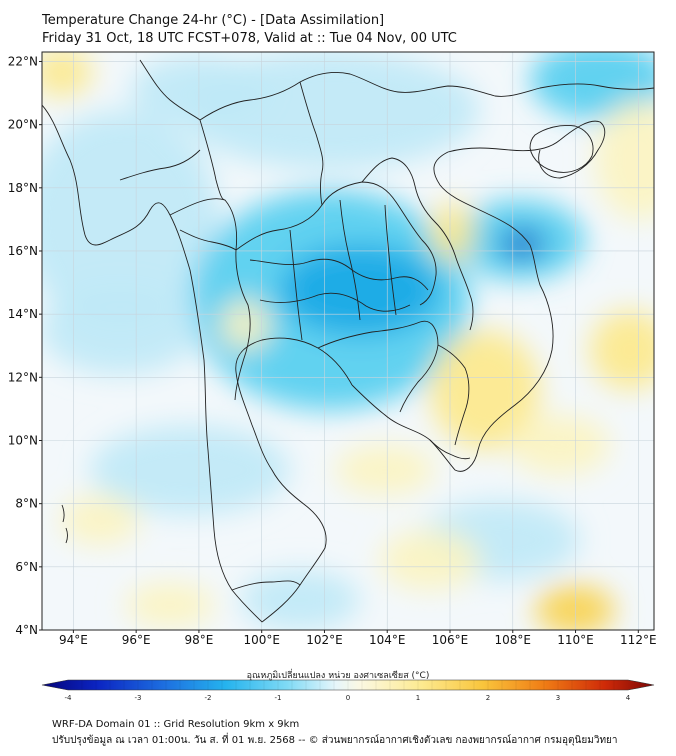  Describe the element at coordinates (26, 567) in the screenshot. I see `latitude-label: 6°N` at that location.